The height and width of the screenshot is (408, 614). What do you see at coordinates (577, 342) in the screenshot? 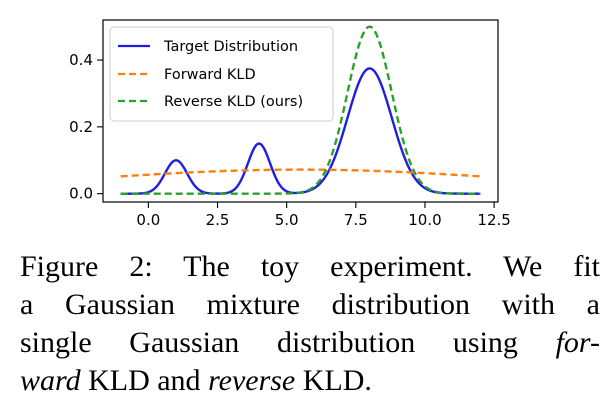
I see `caption-emphasis: for-` at bounding box center [577, 342].